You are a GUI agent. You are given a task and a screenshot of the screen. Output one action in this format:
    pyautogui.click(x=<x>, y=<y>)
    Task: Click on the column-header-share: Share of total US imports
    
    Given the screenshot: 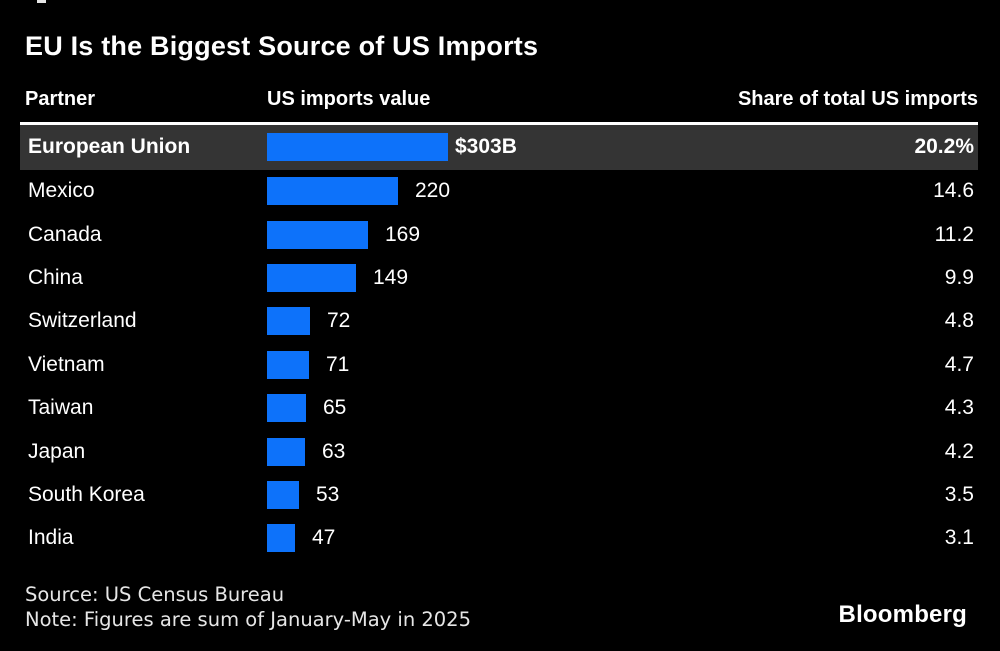 What is the action you would take?
    pyautogui.click(x=857, y=99)
    